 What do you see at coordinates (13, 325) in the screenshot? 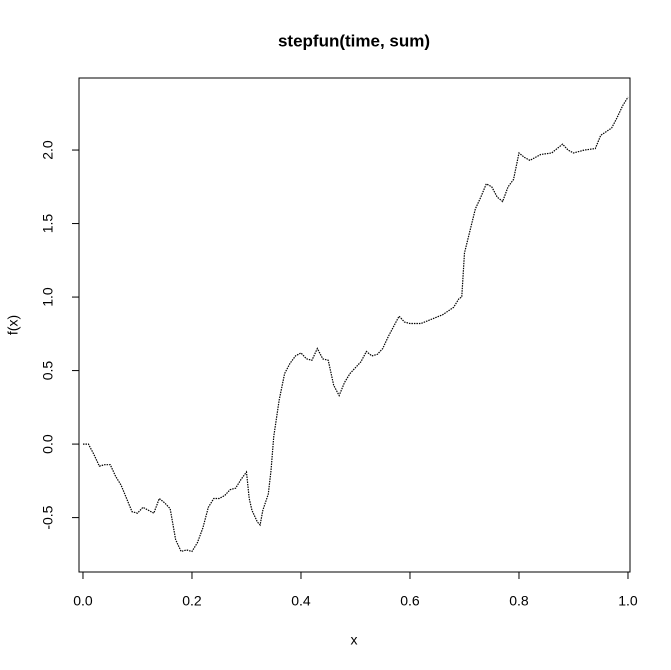
I see `y-axis-label: f(x)` at bounding box center [13, 325].